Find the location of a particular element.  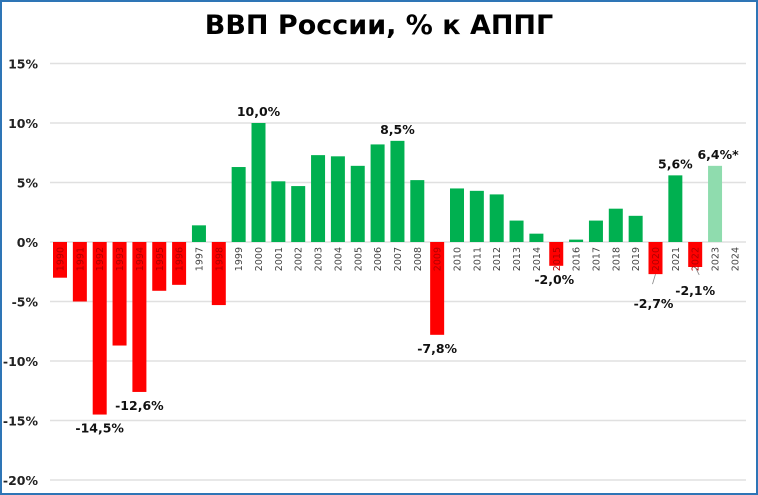

bar-1995 is located at coordinates (159, 266).